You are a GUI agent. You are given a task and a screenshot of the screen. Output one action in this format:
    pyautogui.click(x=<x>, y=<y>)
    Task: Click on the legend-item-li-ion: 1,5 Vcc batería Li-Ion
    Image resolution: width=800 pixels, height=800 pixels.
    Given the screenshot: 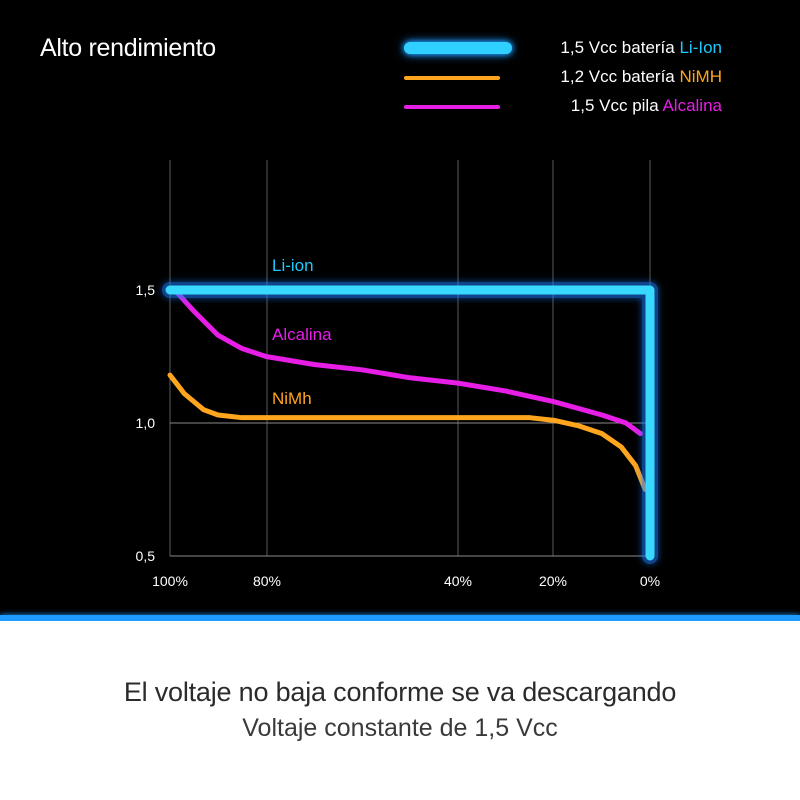 What is the action you would take?
    pyautogui.click(x=557, y=50)
    